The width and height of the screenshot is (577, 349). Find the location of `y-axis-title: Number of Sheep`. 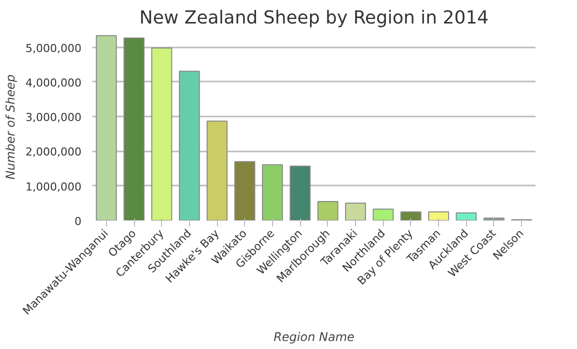

y-axis-title: Number of Sheep is located at coordinates (11, 127).